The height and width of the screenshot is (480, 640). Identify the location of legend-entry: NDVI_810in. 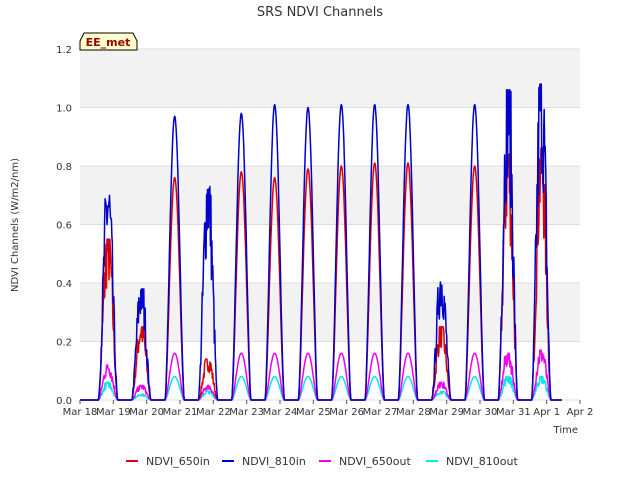
(264, 461).